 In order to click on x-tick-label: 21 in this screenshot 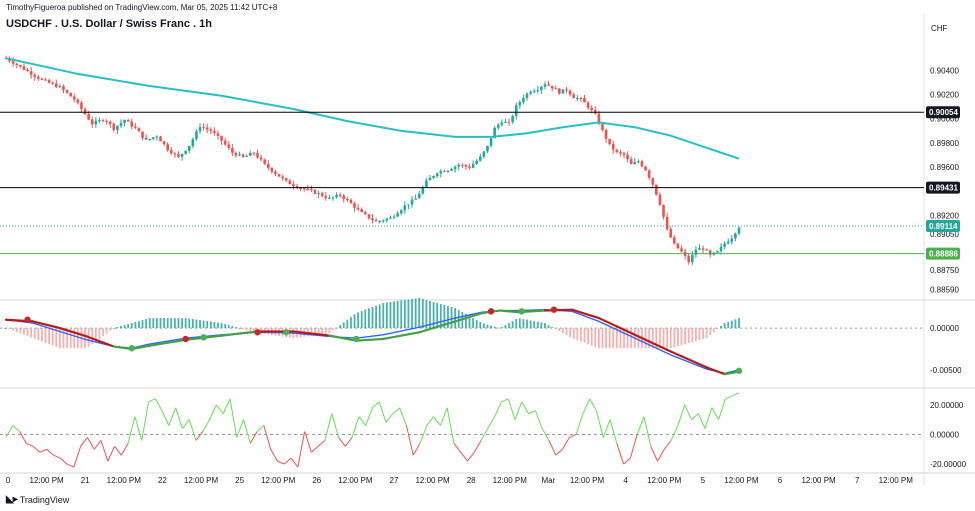, I will do `click(85, 480)`.